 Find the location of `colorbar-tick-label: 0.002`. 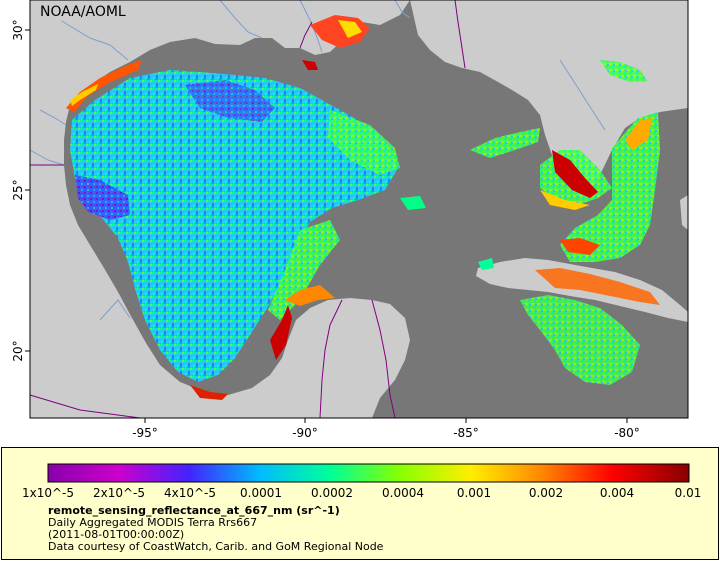

colorbar-tick-label: 0.002 is located at coordinates (546, 493).